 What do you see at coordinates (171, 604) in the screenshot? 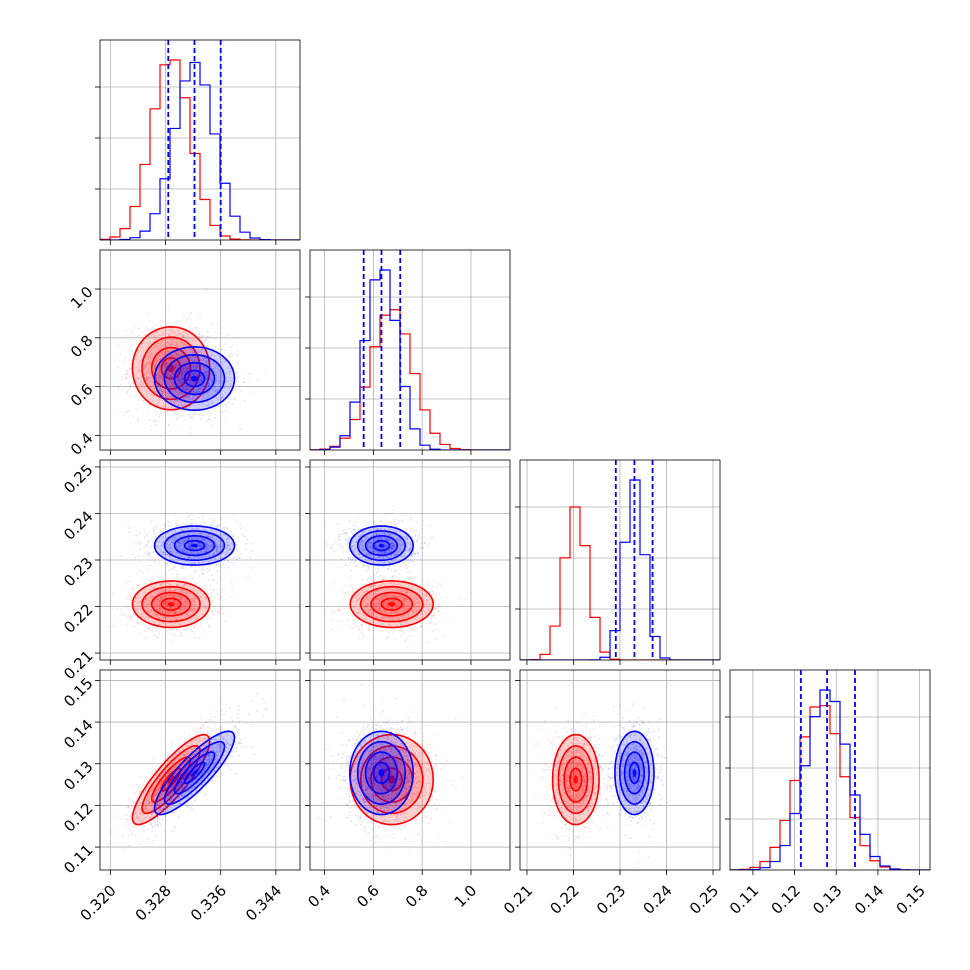
I see `density-peak` at bounding box center [171, 604].